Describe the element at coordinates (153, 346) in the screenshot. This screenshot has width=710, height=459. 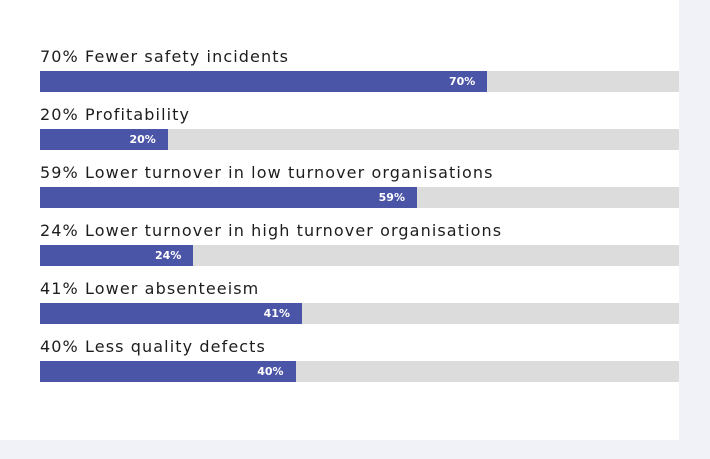
I see `bar-label: 40% Less quality defects` at that location.